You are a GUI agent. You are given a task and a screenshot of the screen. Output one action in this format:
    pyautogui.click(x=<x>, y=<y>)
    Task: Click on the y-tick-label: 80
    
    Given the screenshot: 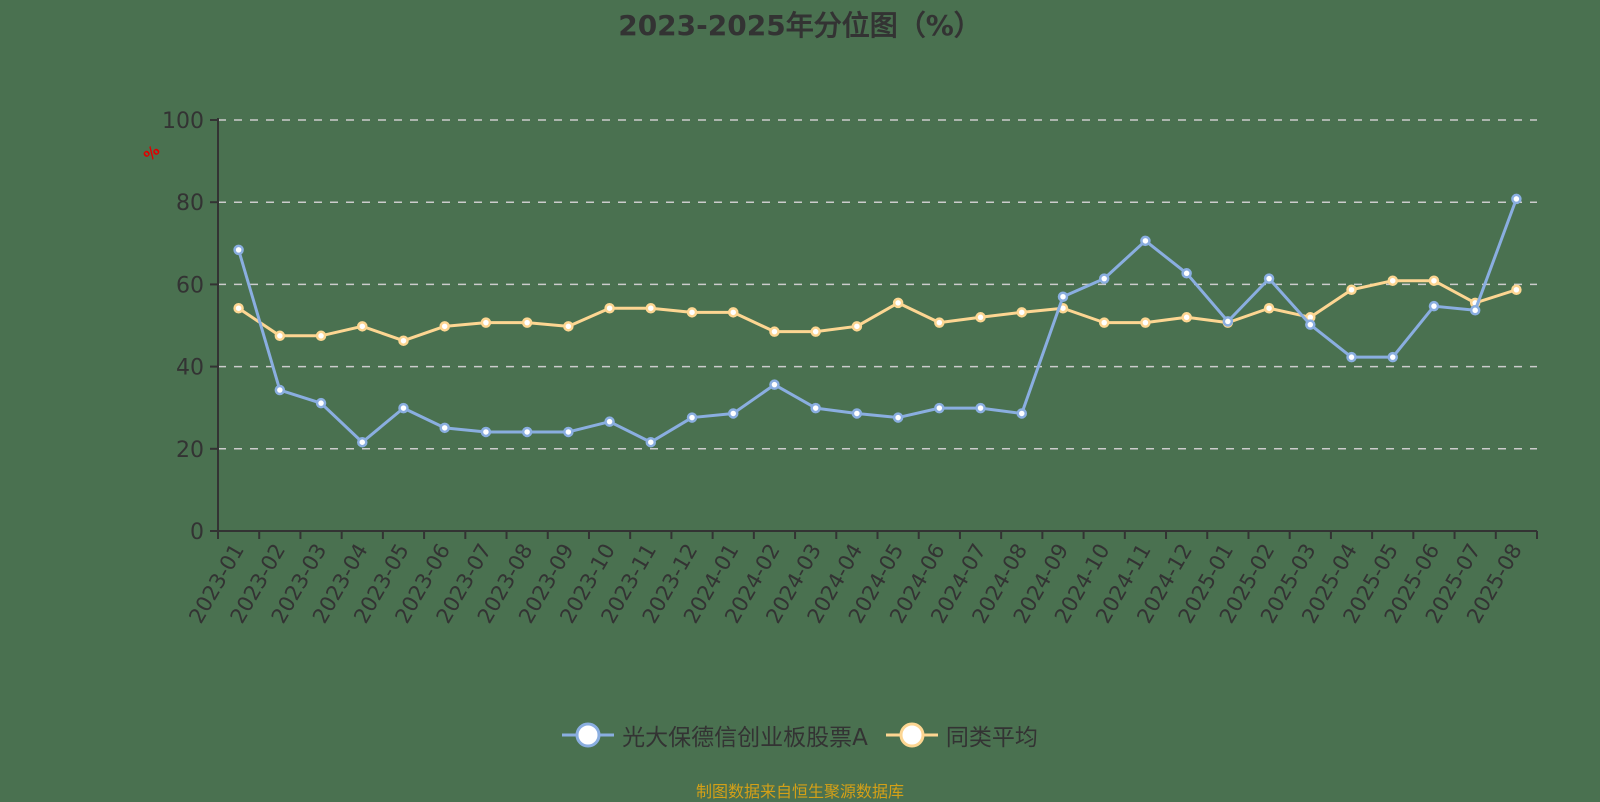 What is the action you would take?
    pyautogui.click(x=190, y=203)
    